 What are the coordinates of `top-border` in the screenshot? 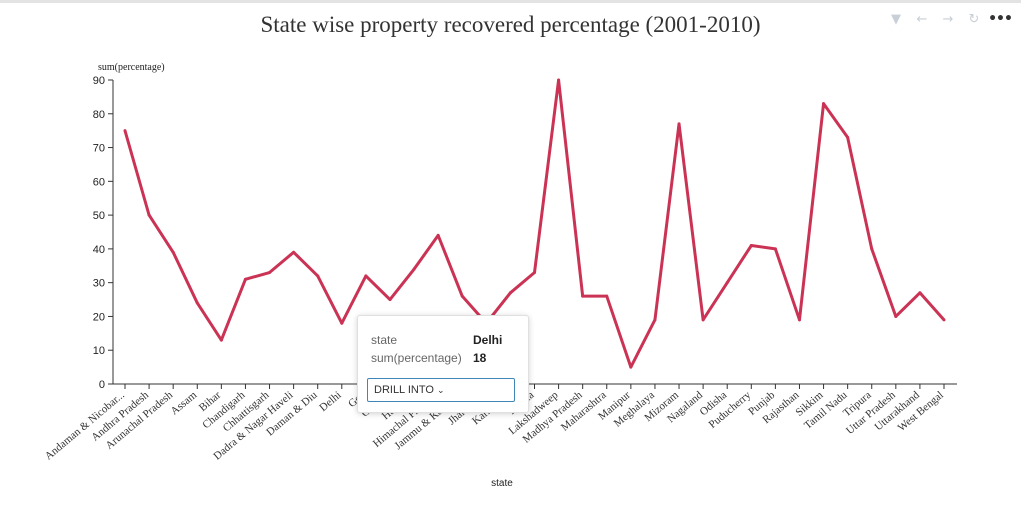 It's located at (510, 1).